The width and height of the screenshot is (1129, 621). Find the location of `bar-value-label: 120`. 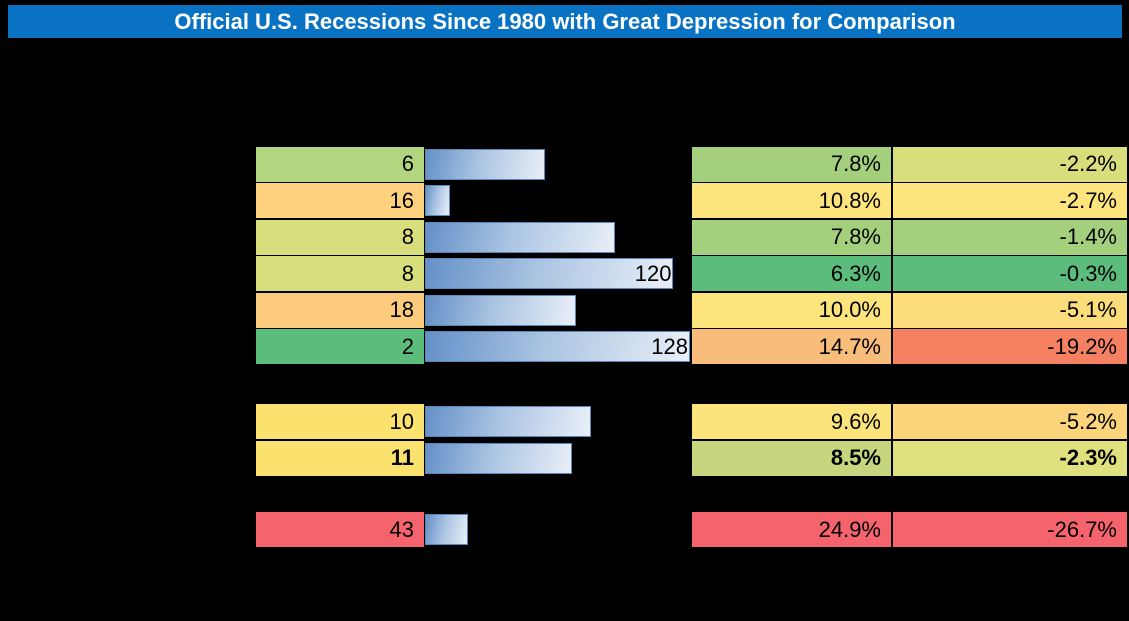

bar-value-label: 120 is located at coordinates (653, 273).